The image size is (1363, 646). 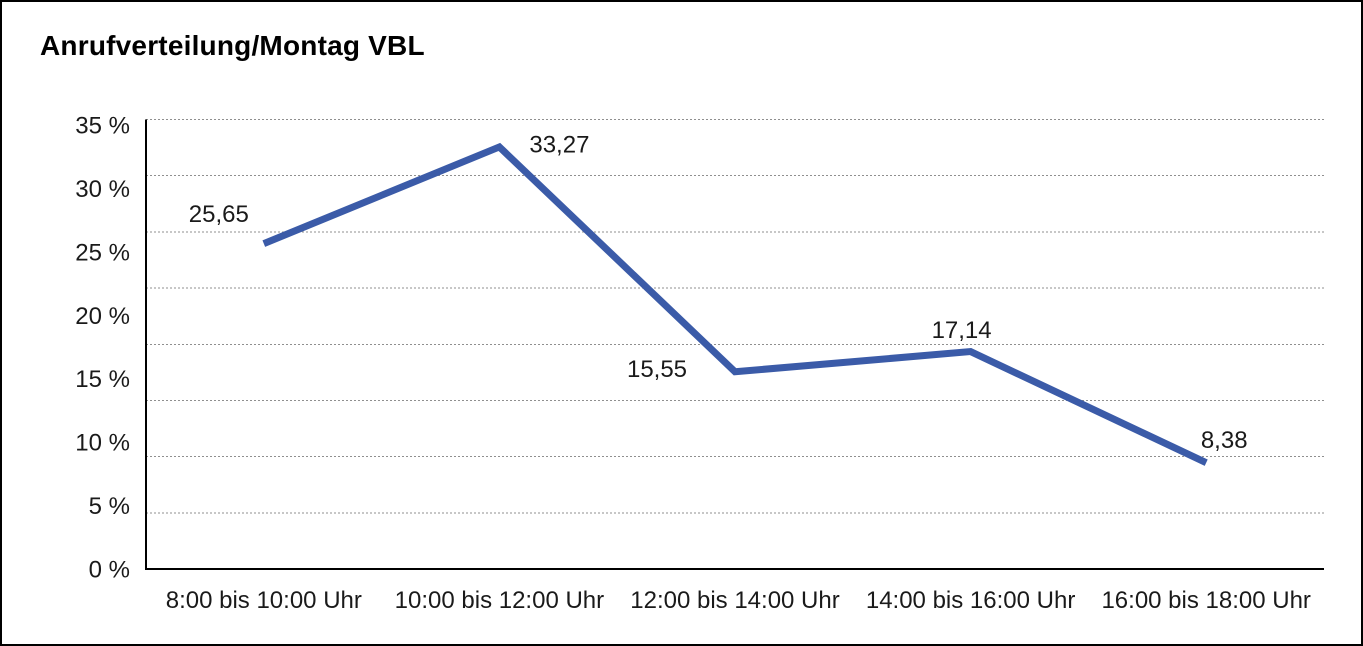 What do you see at coordinates (264, 600) in the screenshot?
I see `x-category-label: 8:00 bis 10:00 Uhr` at bounding box center [264, 600].